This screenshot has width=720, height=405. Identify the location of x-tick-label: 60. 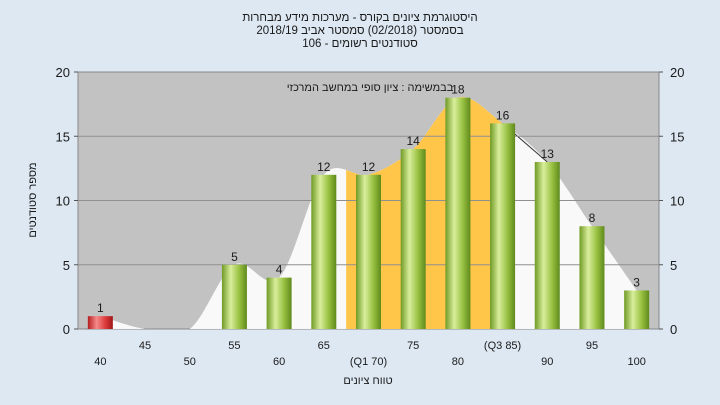
(279, 362).